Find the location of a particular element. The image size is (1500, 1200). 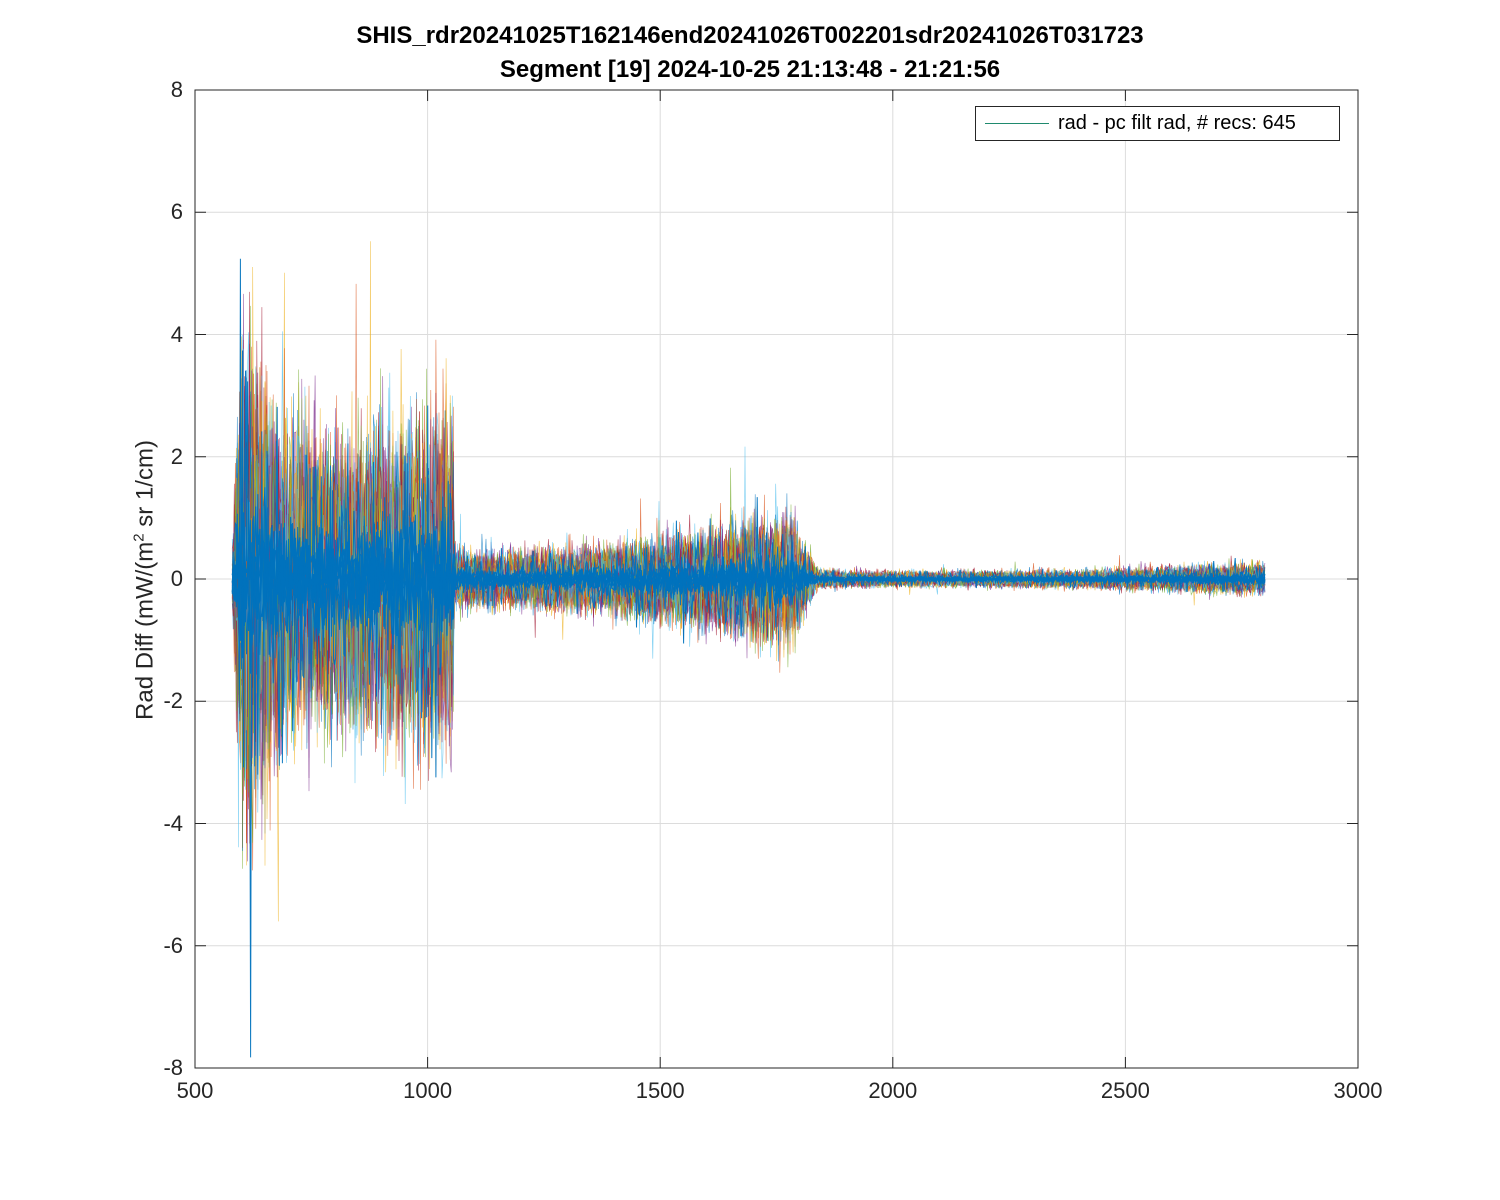

x-tick-label: 3000 is located at coordinates (1358, 1090).